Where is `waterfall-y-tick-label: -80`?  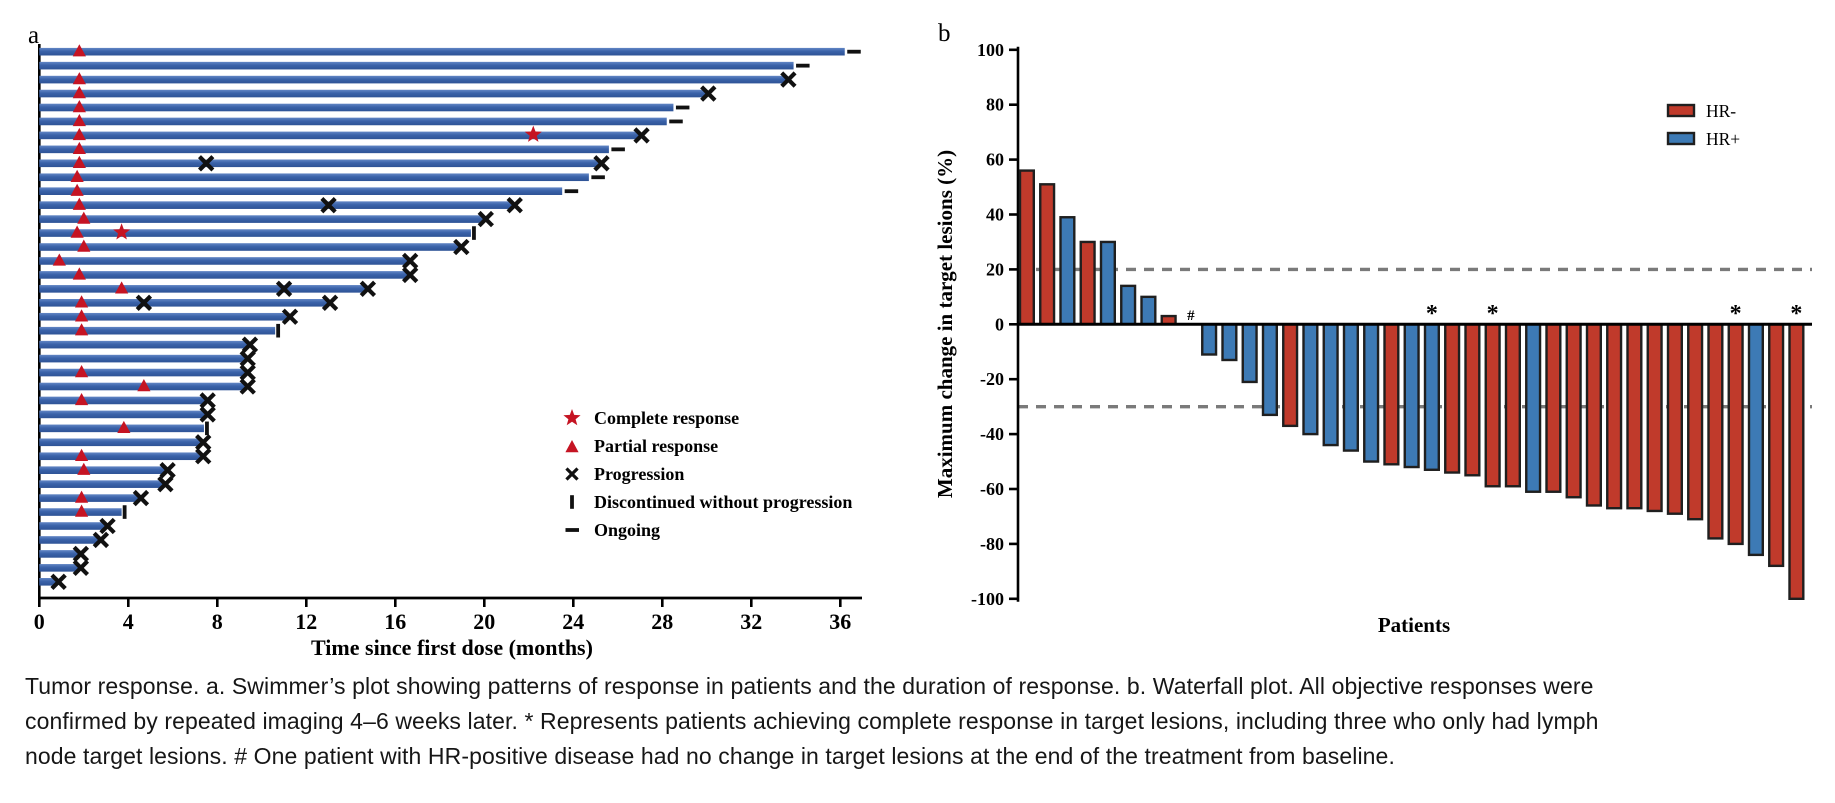
waterfall-y-tick-label: -80 is located at coordinates (992, 544).